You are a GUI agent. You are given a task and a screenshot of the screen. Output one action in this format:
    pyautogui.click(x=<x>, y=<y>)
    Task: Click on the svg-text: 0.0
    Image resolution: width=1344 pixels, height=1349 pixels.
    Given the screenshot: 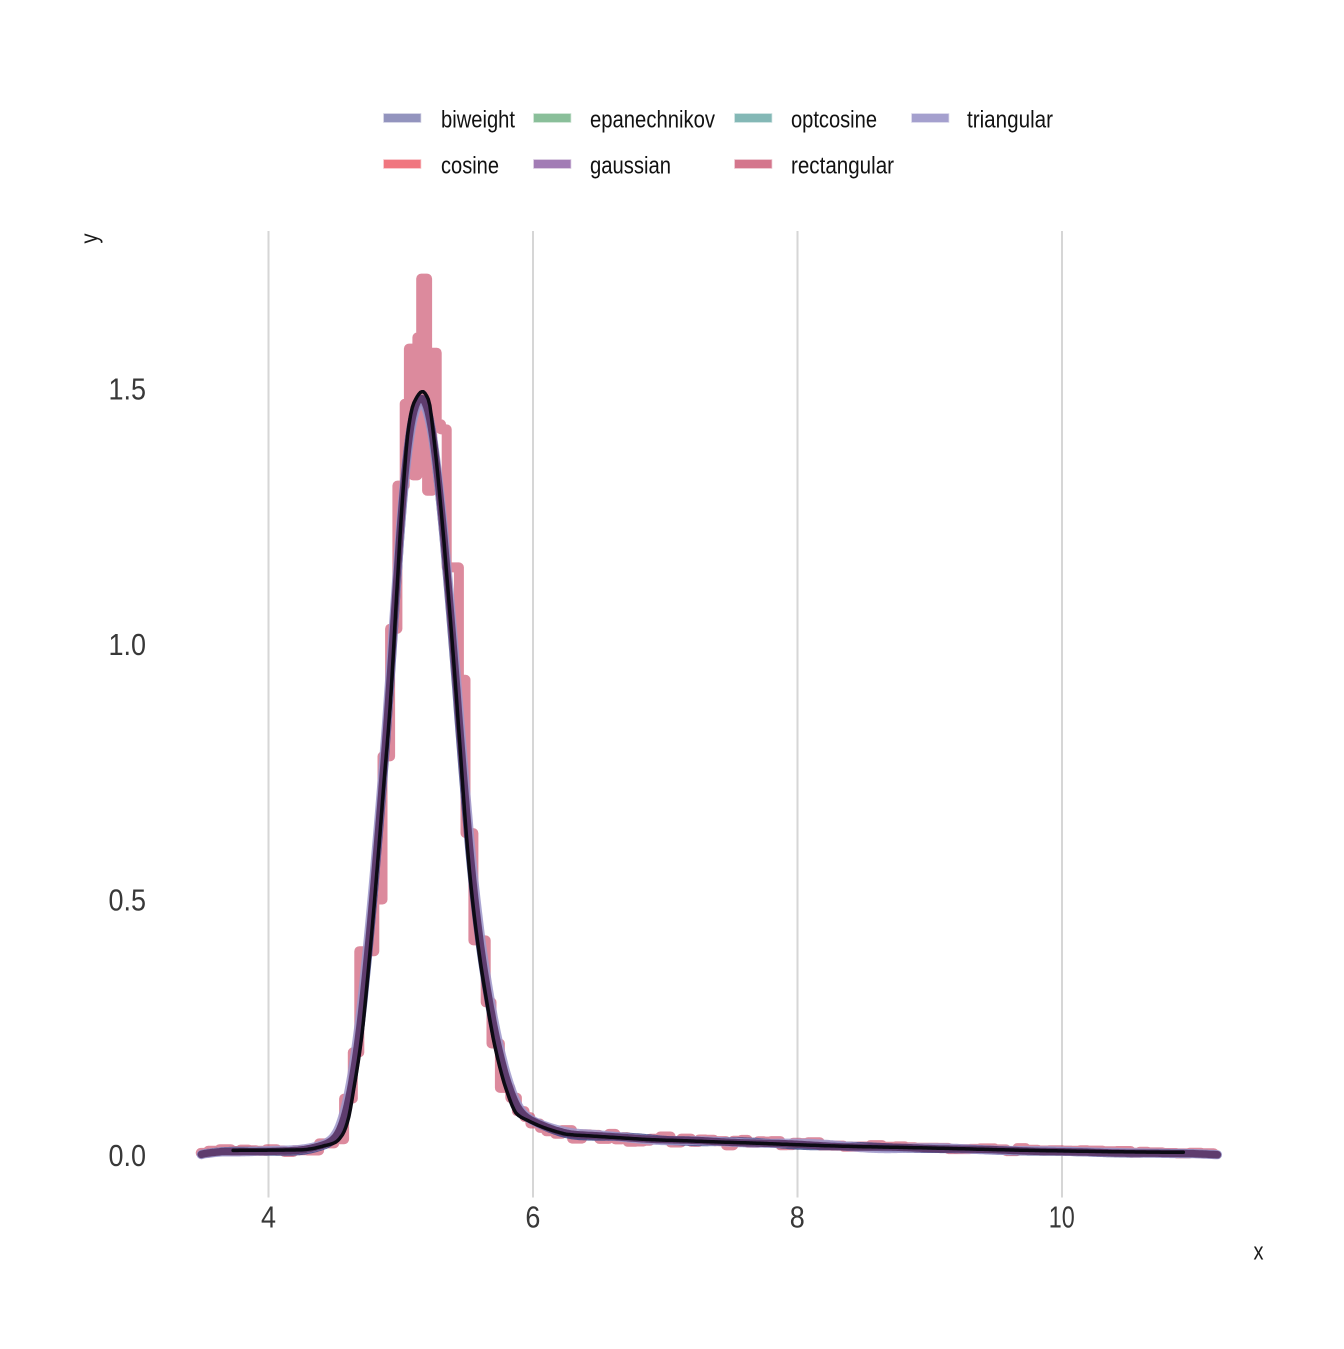 What is the action you would take?
    pyautogui.click(x=128, y=1155)
    